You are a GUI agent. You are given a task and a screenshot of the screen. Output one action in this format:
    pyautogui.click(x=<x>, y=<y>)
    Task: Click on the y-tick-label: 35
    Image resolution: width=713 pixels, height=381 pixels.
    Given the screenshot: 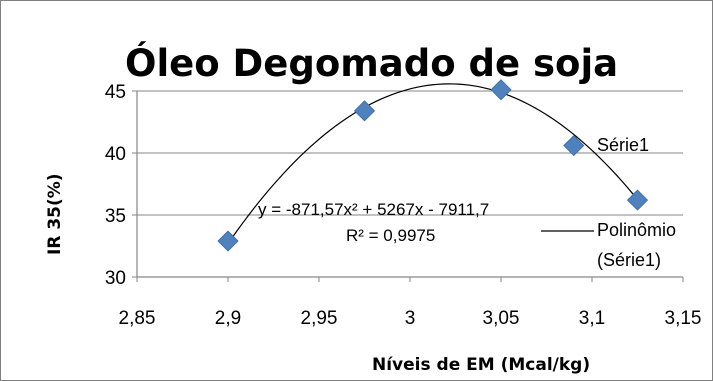 What is the action you would take?
    pyautogui.click(x=115, y=216)
    